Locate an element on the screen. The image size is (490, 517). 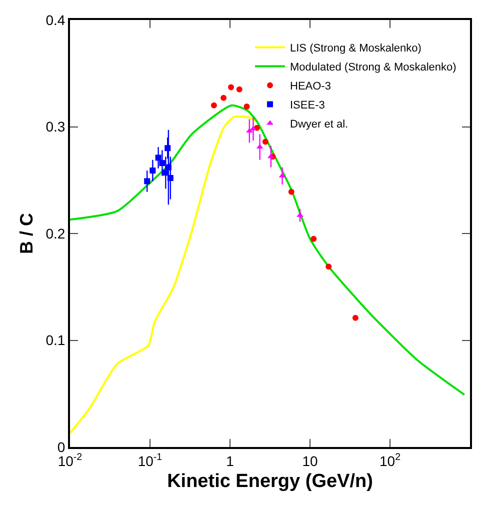
x-axis-title: Kinetic Energy (GeV/n) is located at coordinates (270, 481).